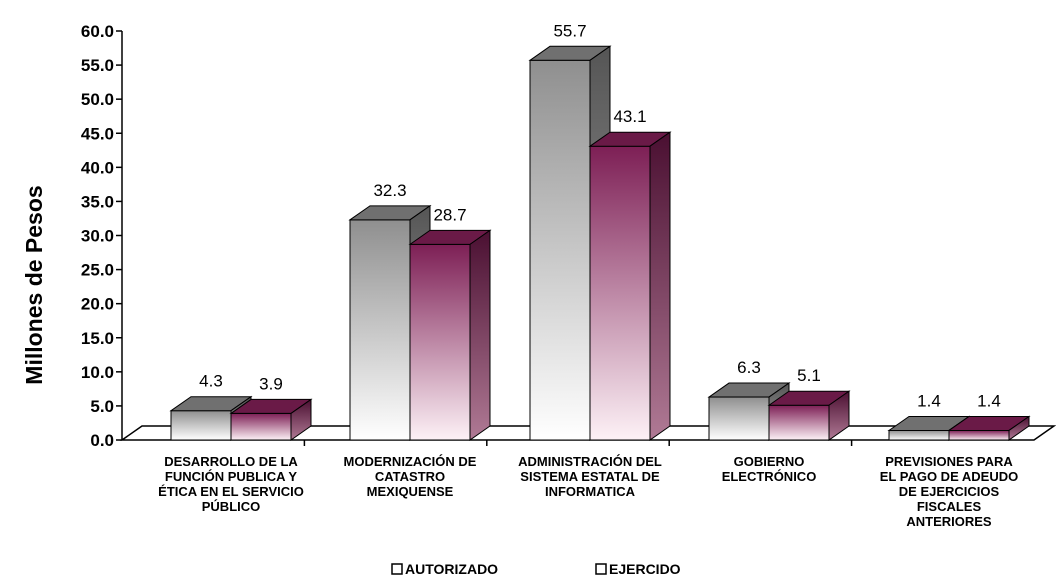  Describe the element at coordinates (389, 190) in the screenshot. I see `data-label: 32.3` at that location.